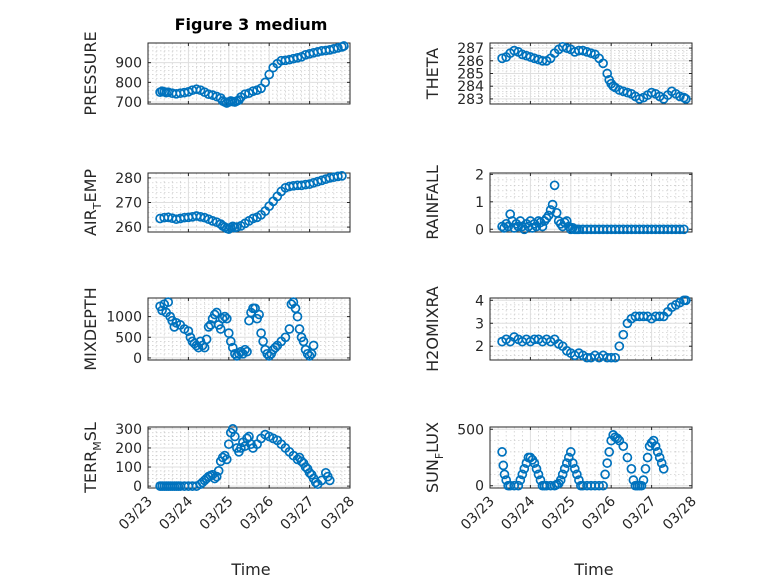 The height and width of the screenshot is (583, 778). I want to click on chart-panel: 0 1 2 RAINFALL, so click(558, 202).